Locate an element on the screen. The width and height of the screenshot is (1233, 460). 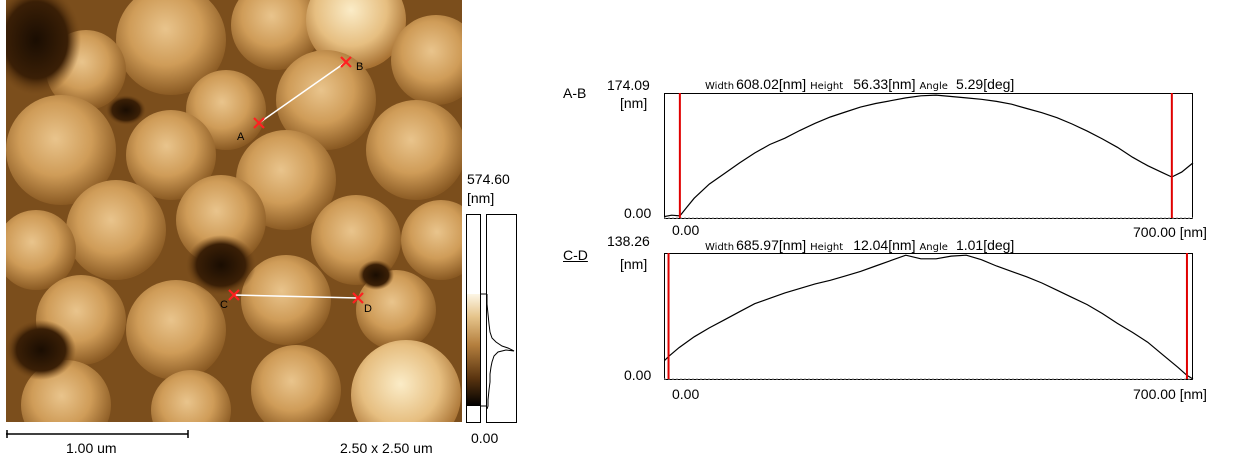
scale-bar is located at coordinates (97, 434).